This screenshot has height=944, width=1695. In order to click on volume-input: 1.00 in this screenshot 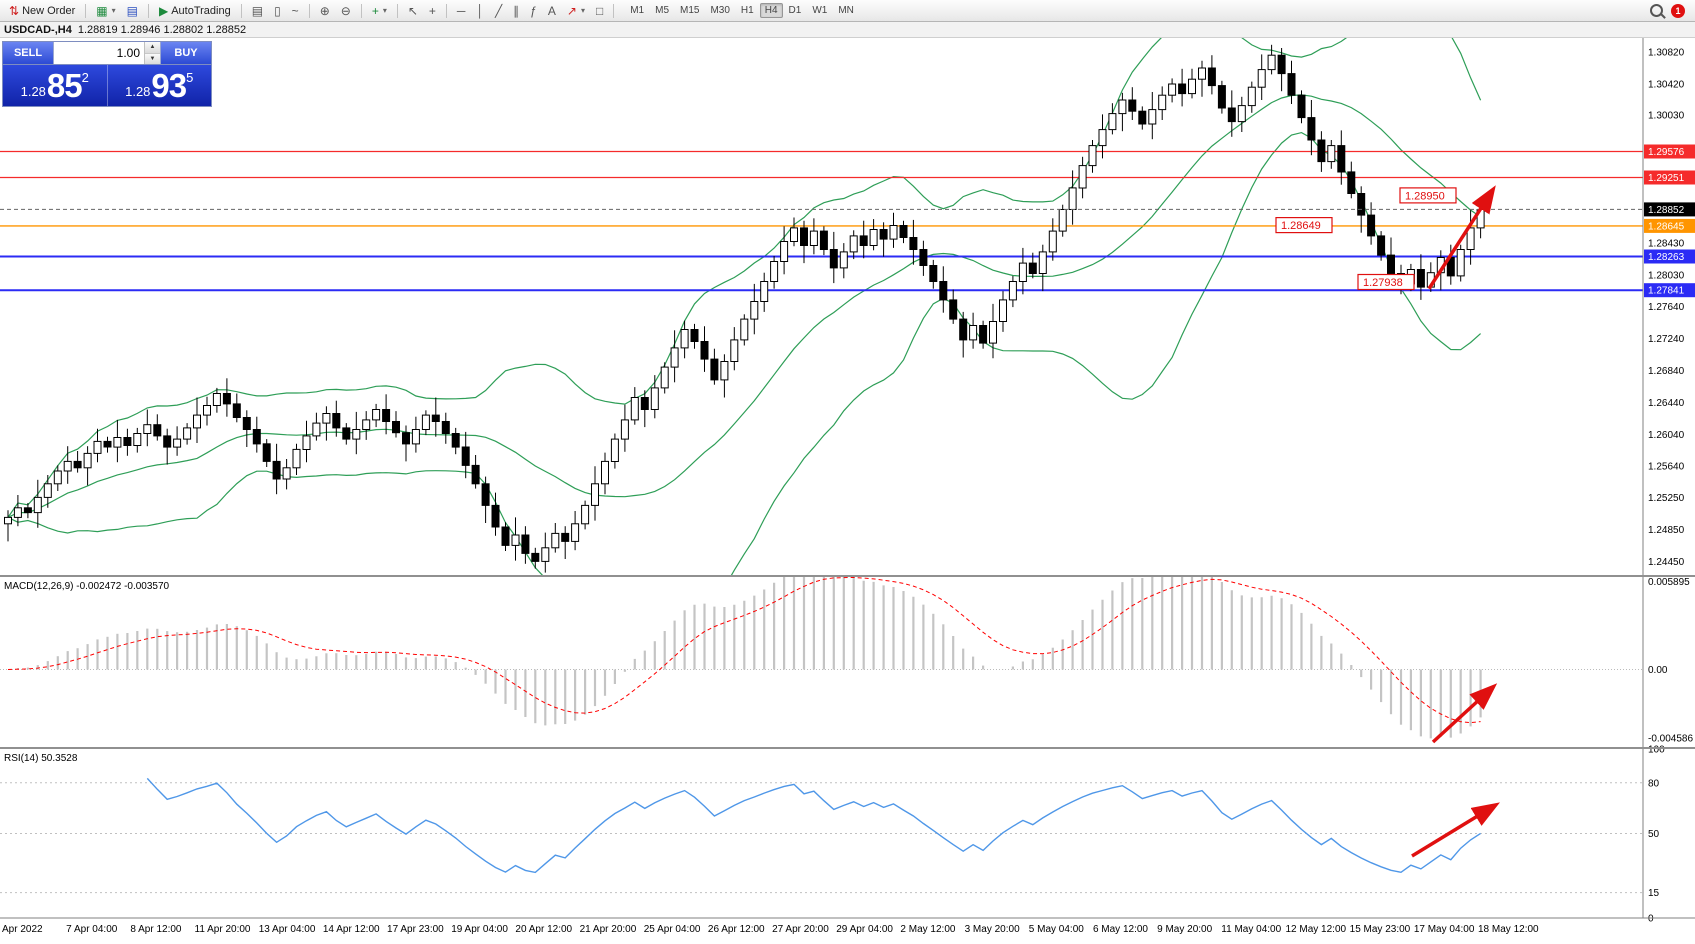, I will do `click(128, 53)`.